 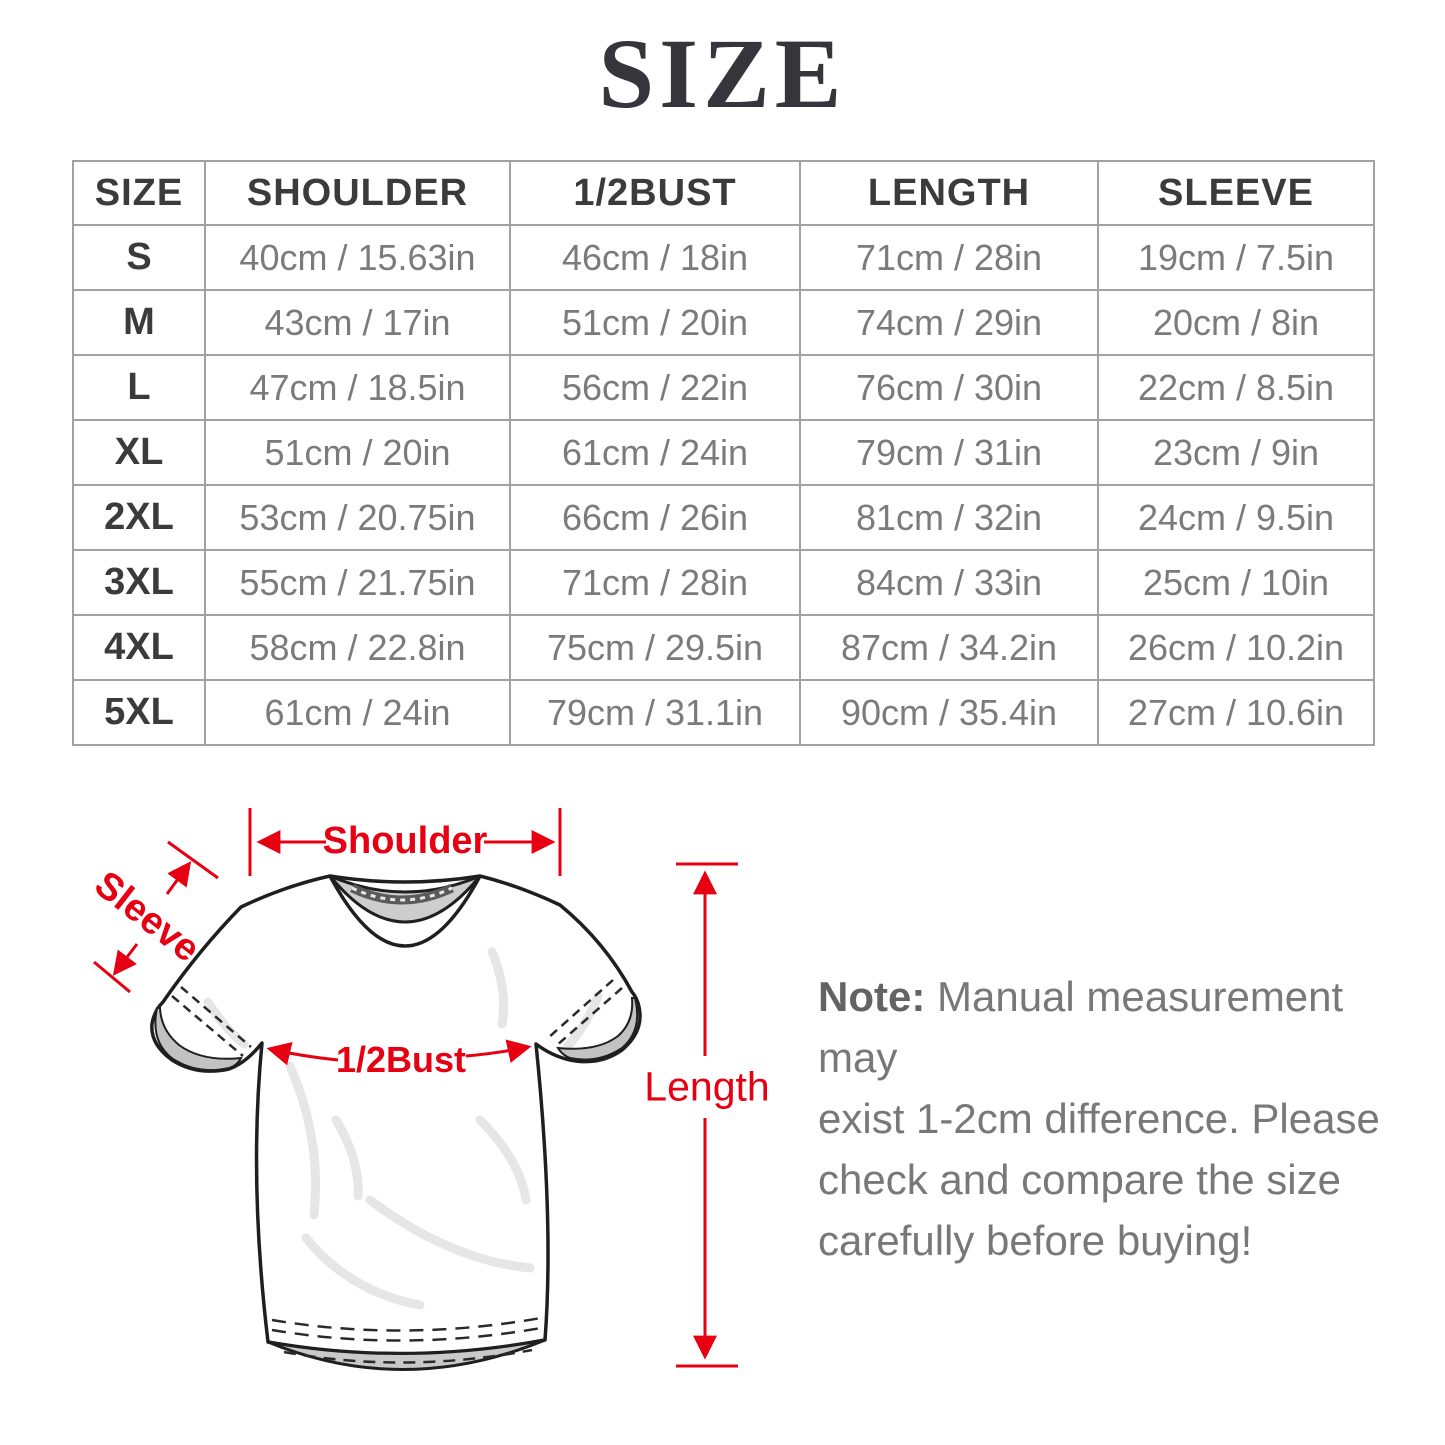 I want to click on value-cell: 20cm / 8in, so click(x=1236, y=322).